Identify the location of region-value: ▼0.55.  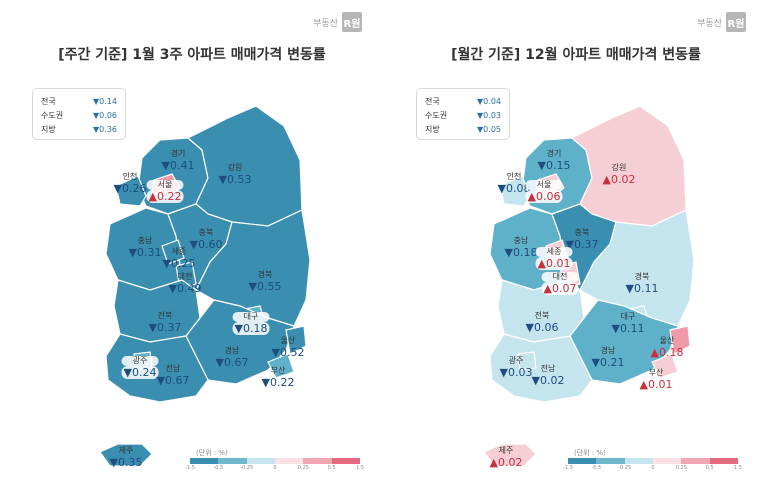
(265, 286).